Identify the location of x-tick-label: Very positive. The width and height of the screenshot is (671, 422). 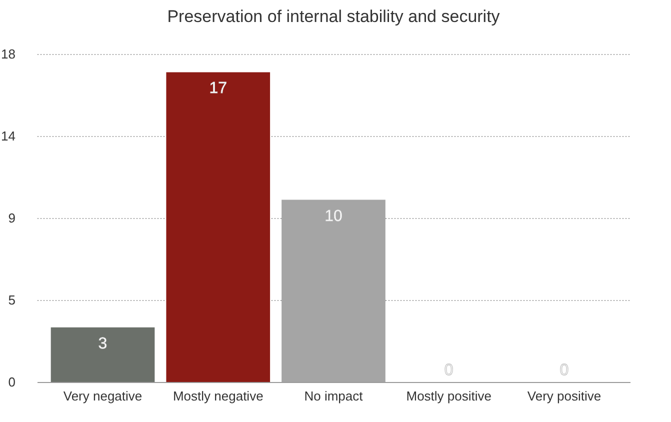
(564, 396).